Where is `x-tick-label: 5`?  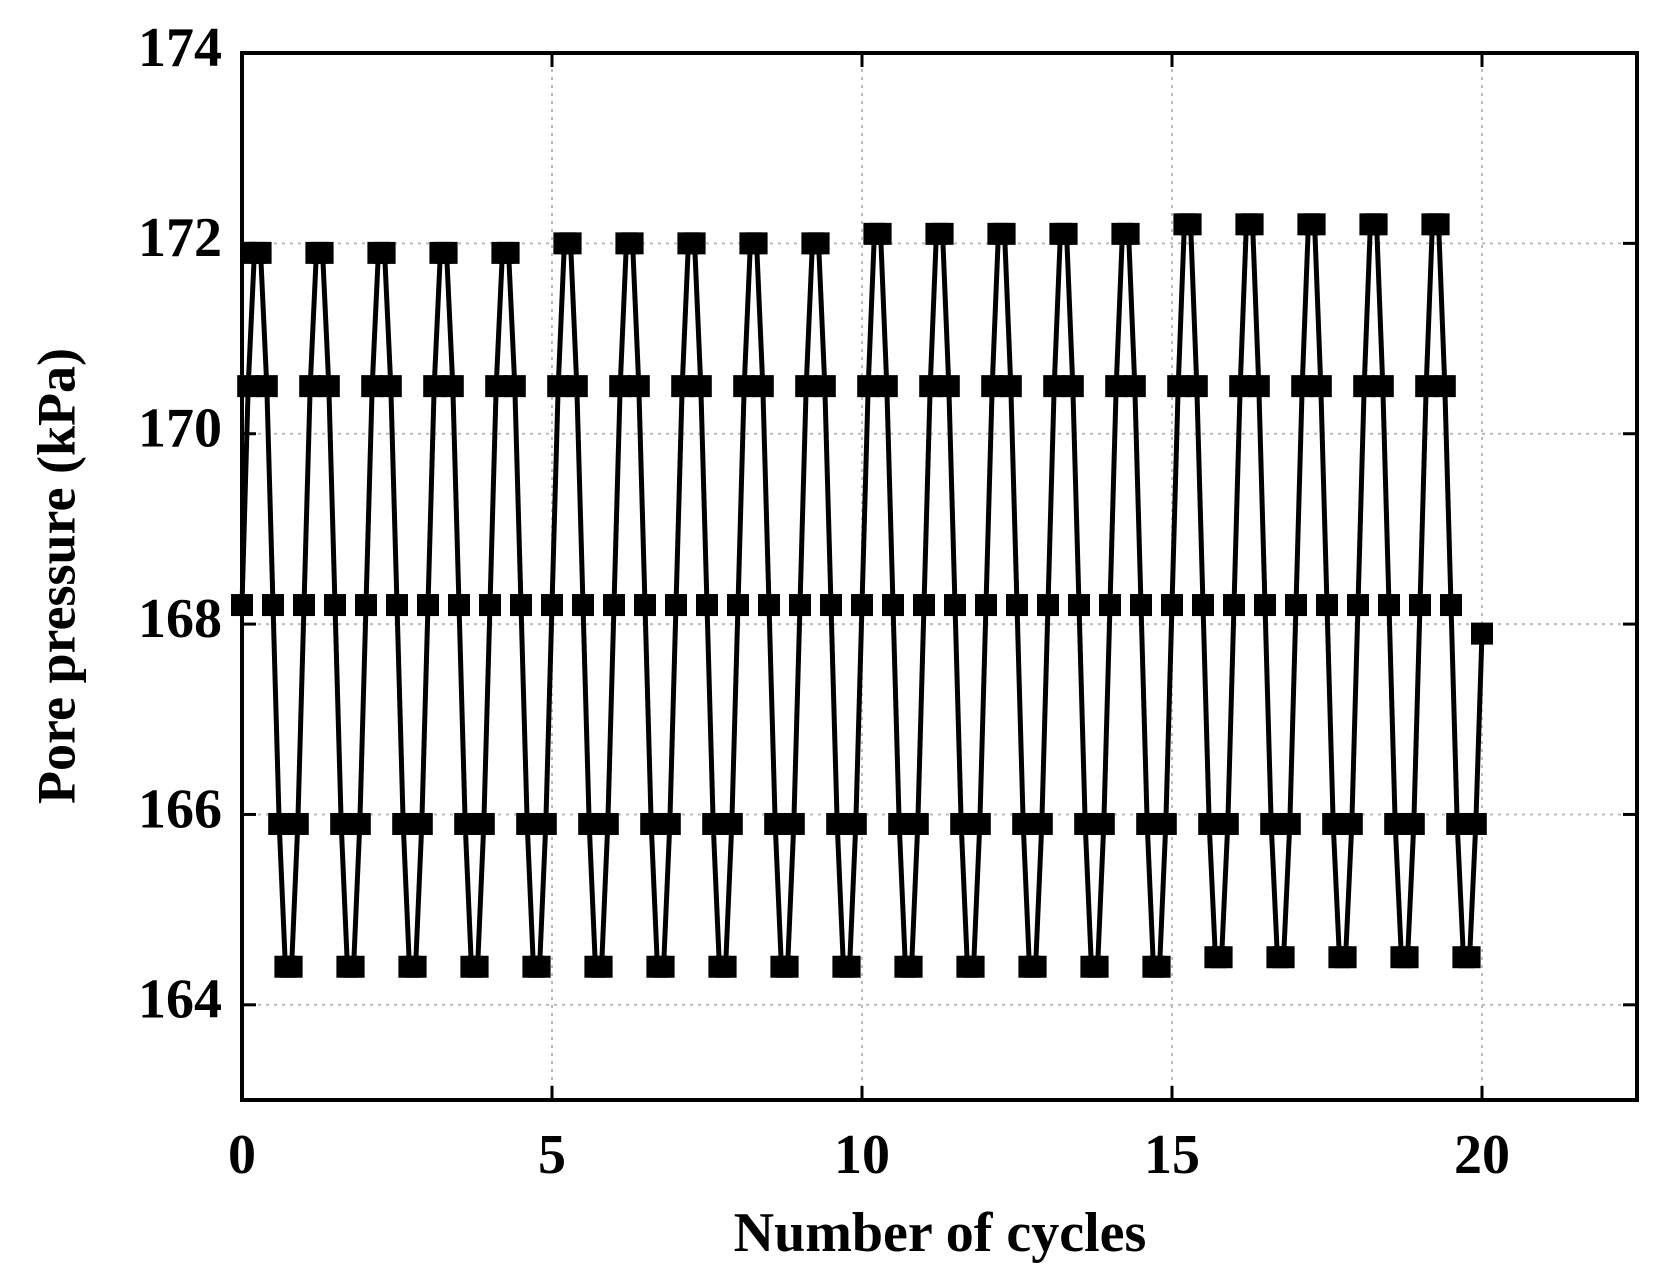
x-tick-label: 5 is located at coordinates (552, 1155).